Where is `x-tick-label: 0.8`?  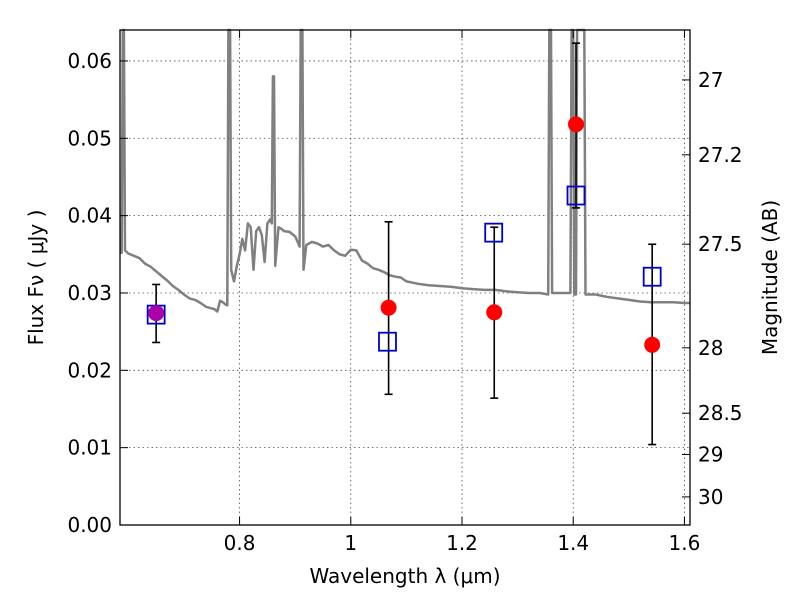
x-tick-label: 0.8 is located at coordinates (240, 543).